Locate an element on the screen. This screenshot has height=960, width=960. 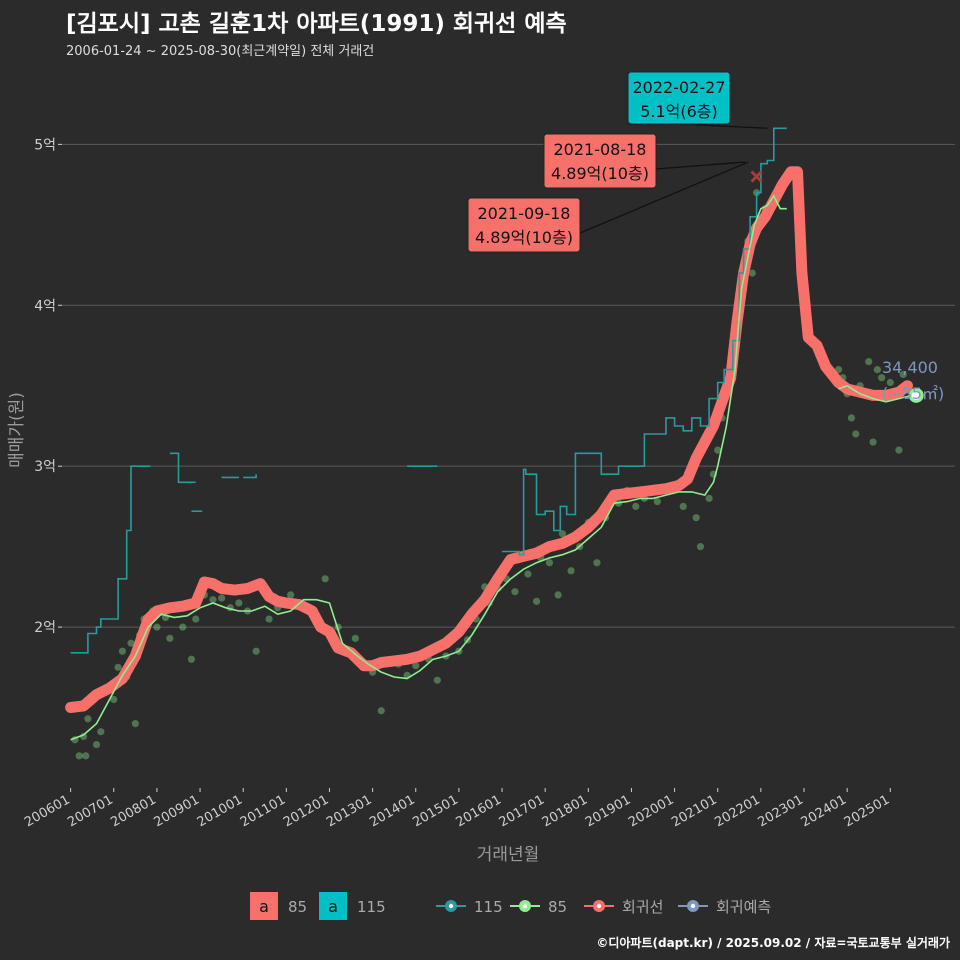
x-tick-label: 202001 is located at coordinates (651, 811).